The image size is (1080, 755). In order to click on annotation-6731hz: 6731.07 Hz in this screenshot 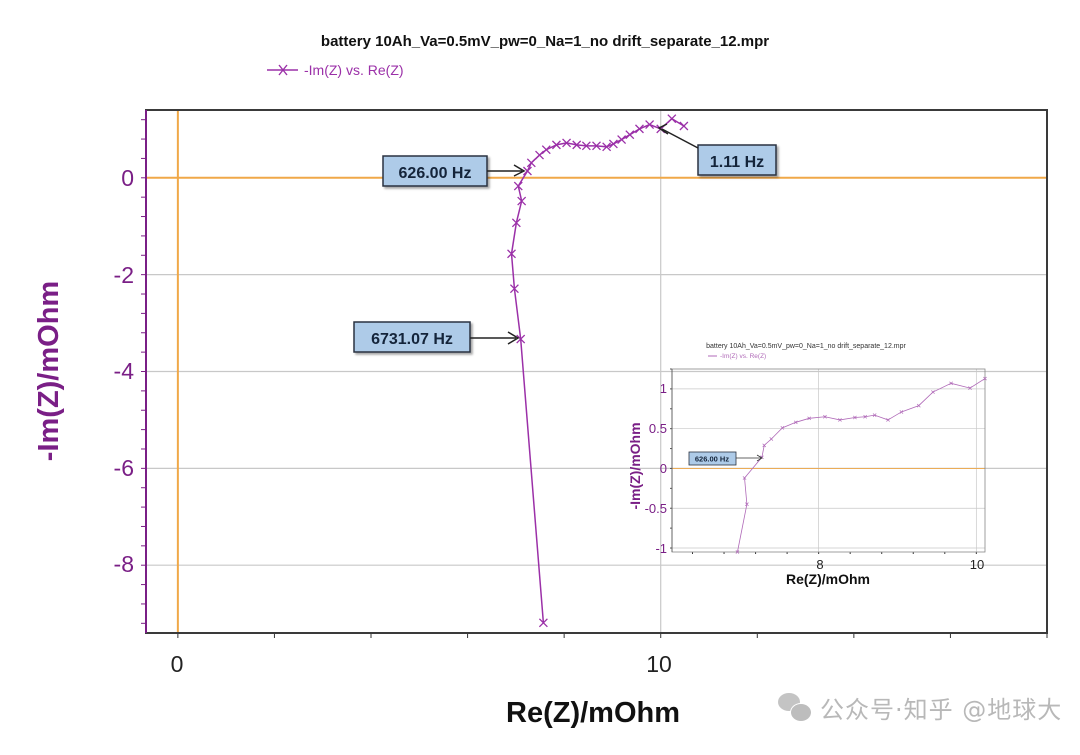, I will do `click(436, 337)`.